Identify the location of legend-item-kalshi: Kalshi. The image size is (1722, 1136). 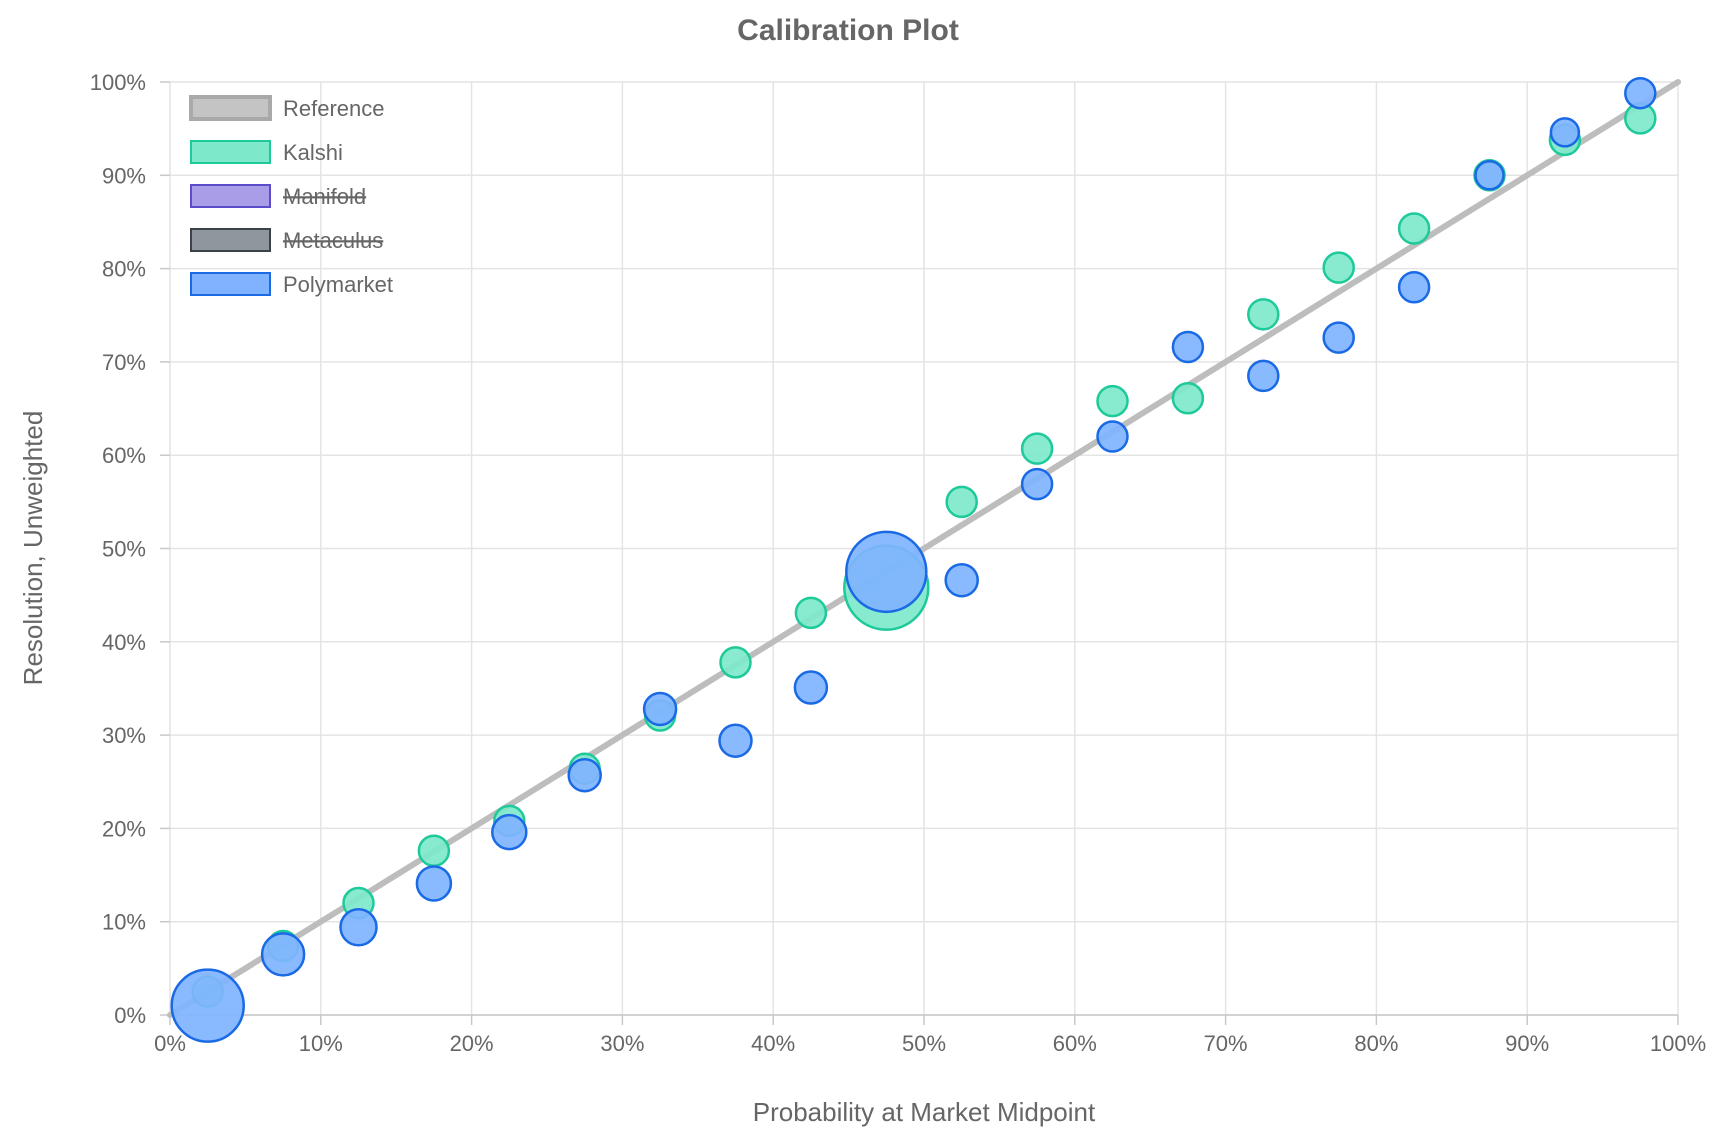
(266, 152).